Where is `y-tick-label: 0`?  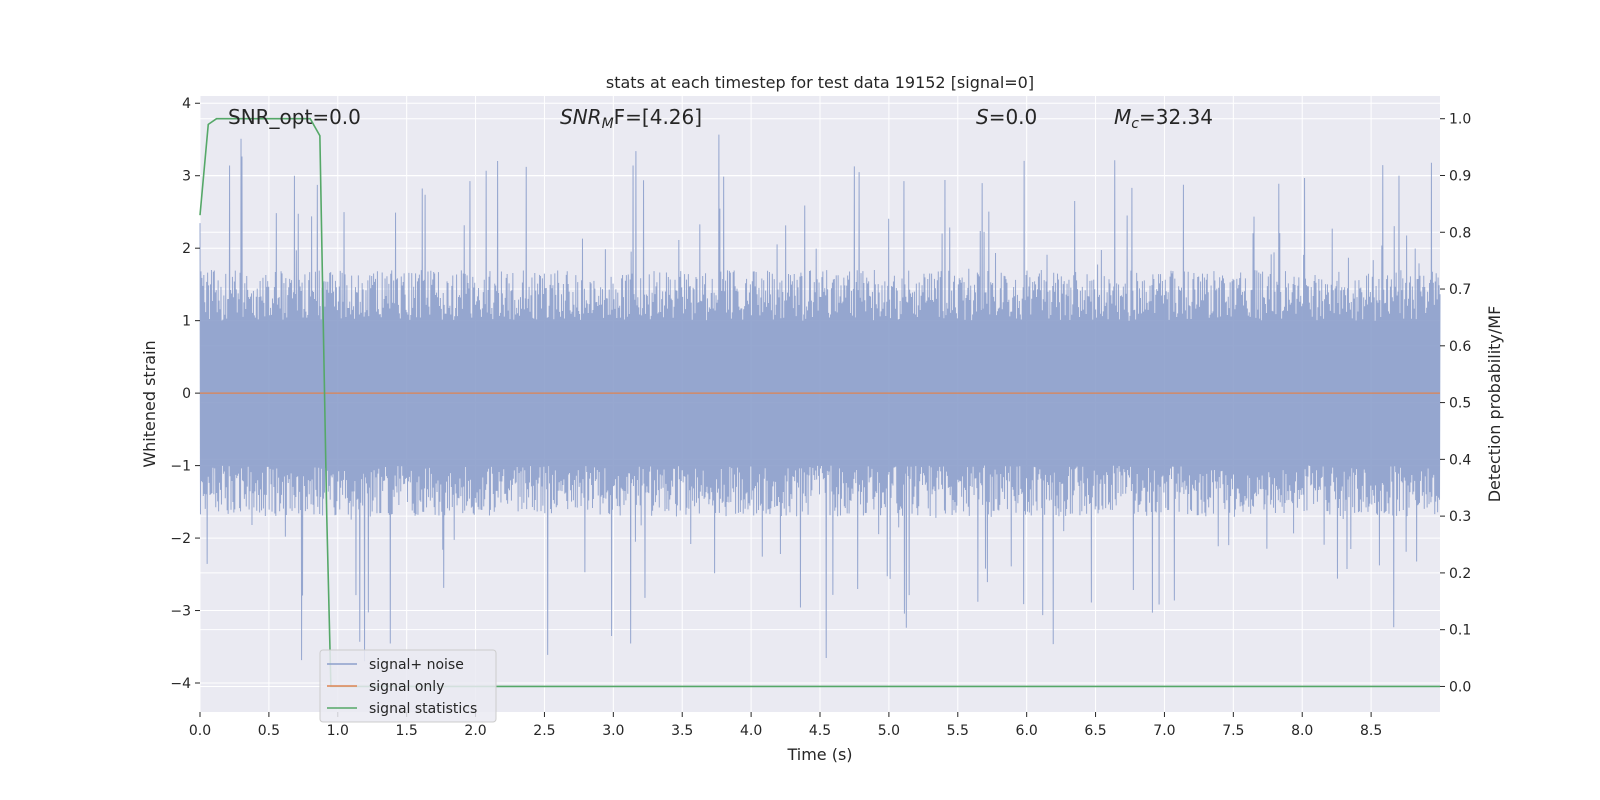 y-tick-label: 0 is located at coordinates (186, 394).